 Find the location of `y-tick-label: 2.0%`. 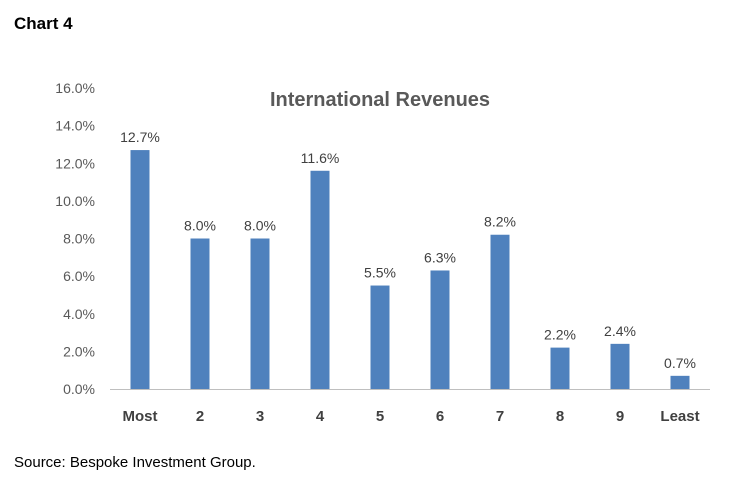

y-tick-label: 2.0% is located at coordinates (79, 351).